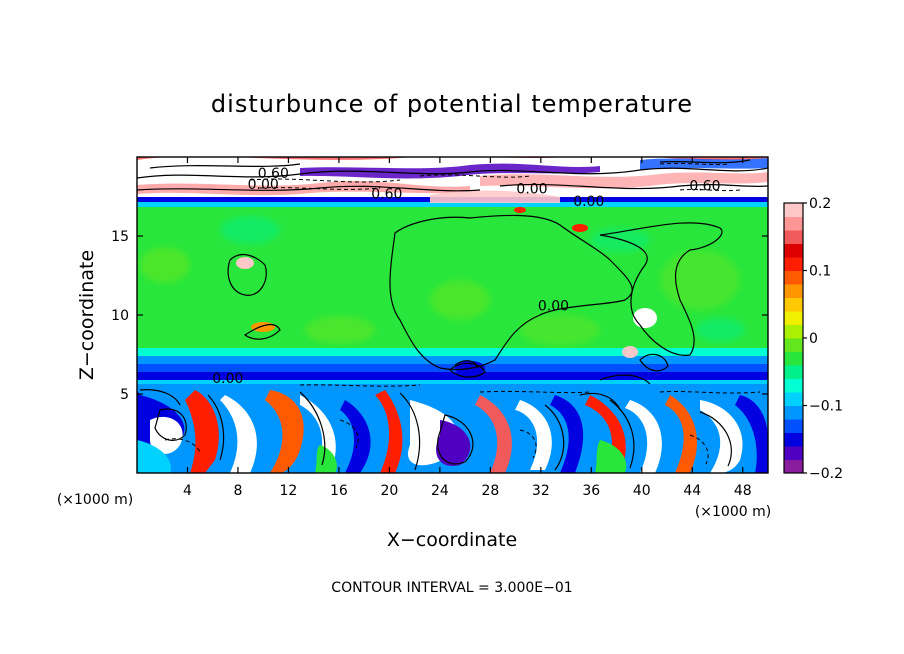 The image size is (904, 654). What do you see at coordinates (452, 104) in the screenshot?
I see `chart-title: disturbunce of potential temperature` at bounding box center [452, 104].